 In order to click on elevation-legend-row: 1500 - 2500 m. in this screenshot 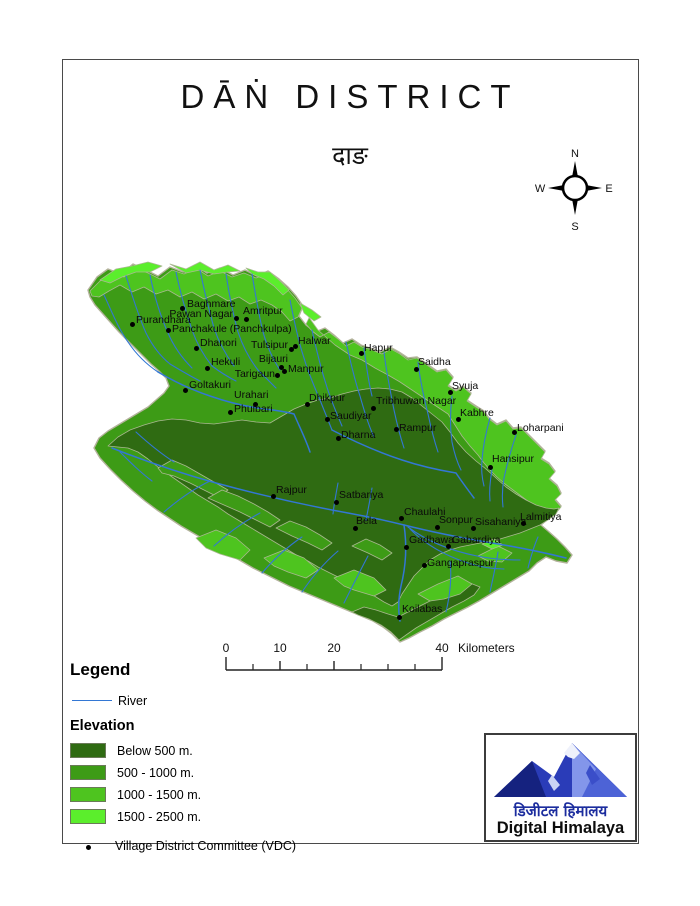, I will do `click(200, 819)`.